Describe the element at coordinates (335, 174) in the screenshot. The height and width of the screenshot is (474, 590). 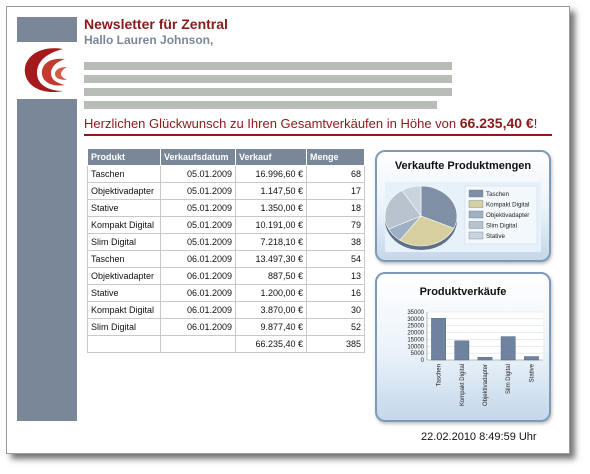
I see `cell-quantity: 68` at that location.